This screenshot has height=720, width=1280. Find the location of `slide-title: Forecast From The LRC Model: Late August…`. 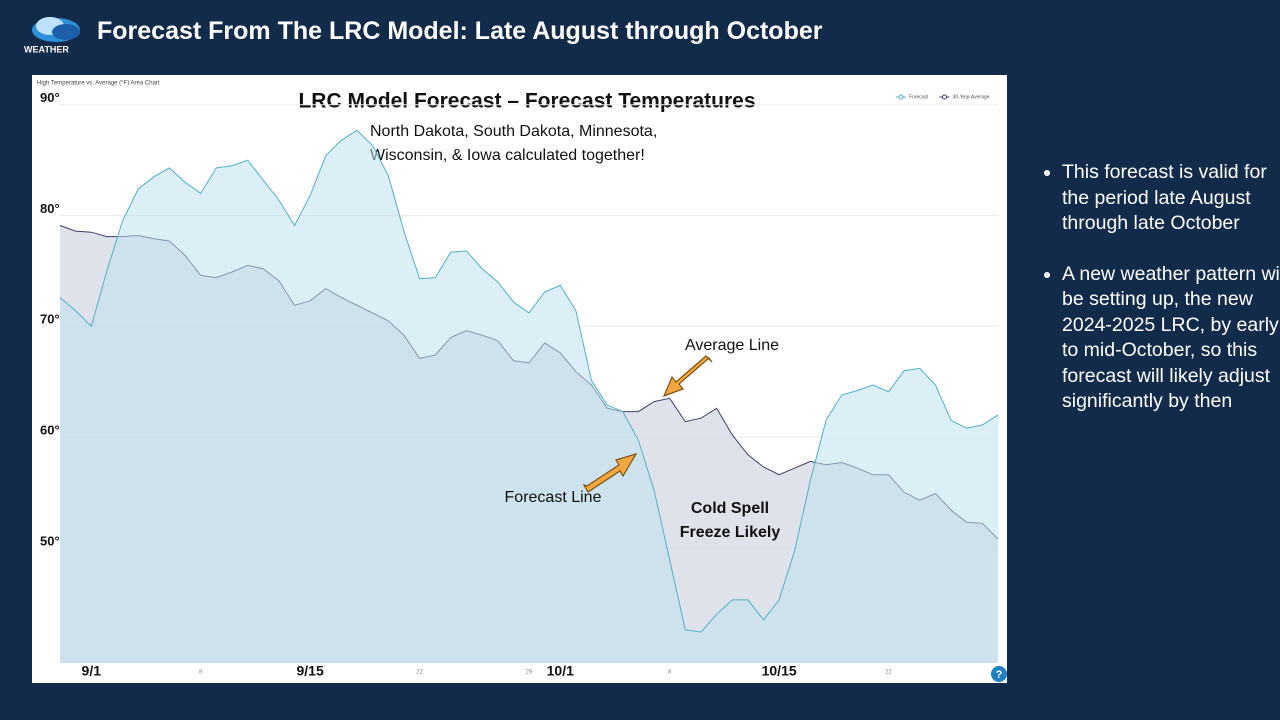

slide-title: Forecast From The LRC Model: Late August… is located at coordinates (460, 31).